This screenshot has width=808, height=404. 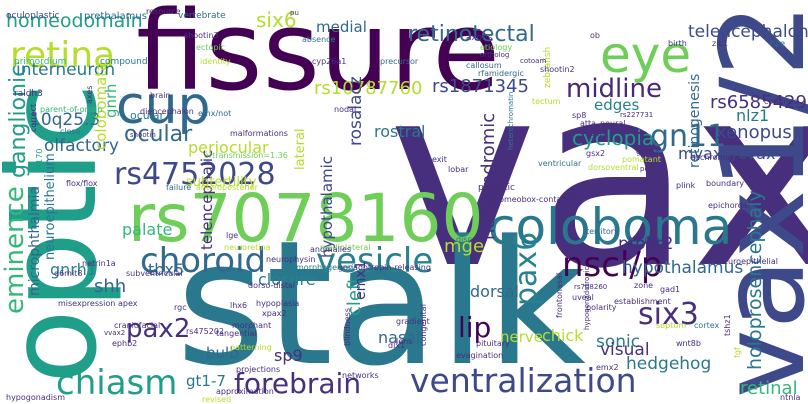 I want to click on word-homeodomain: homeodomain, so click(x=74, y=21).